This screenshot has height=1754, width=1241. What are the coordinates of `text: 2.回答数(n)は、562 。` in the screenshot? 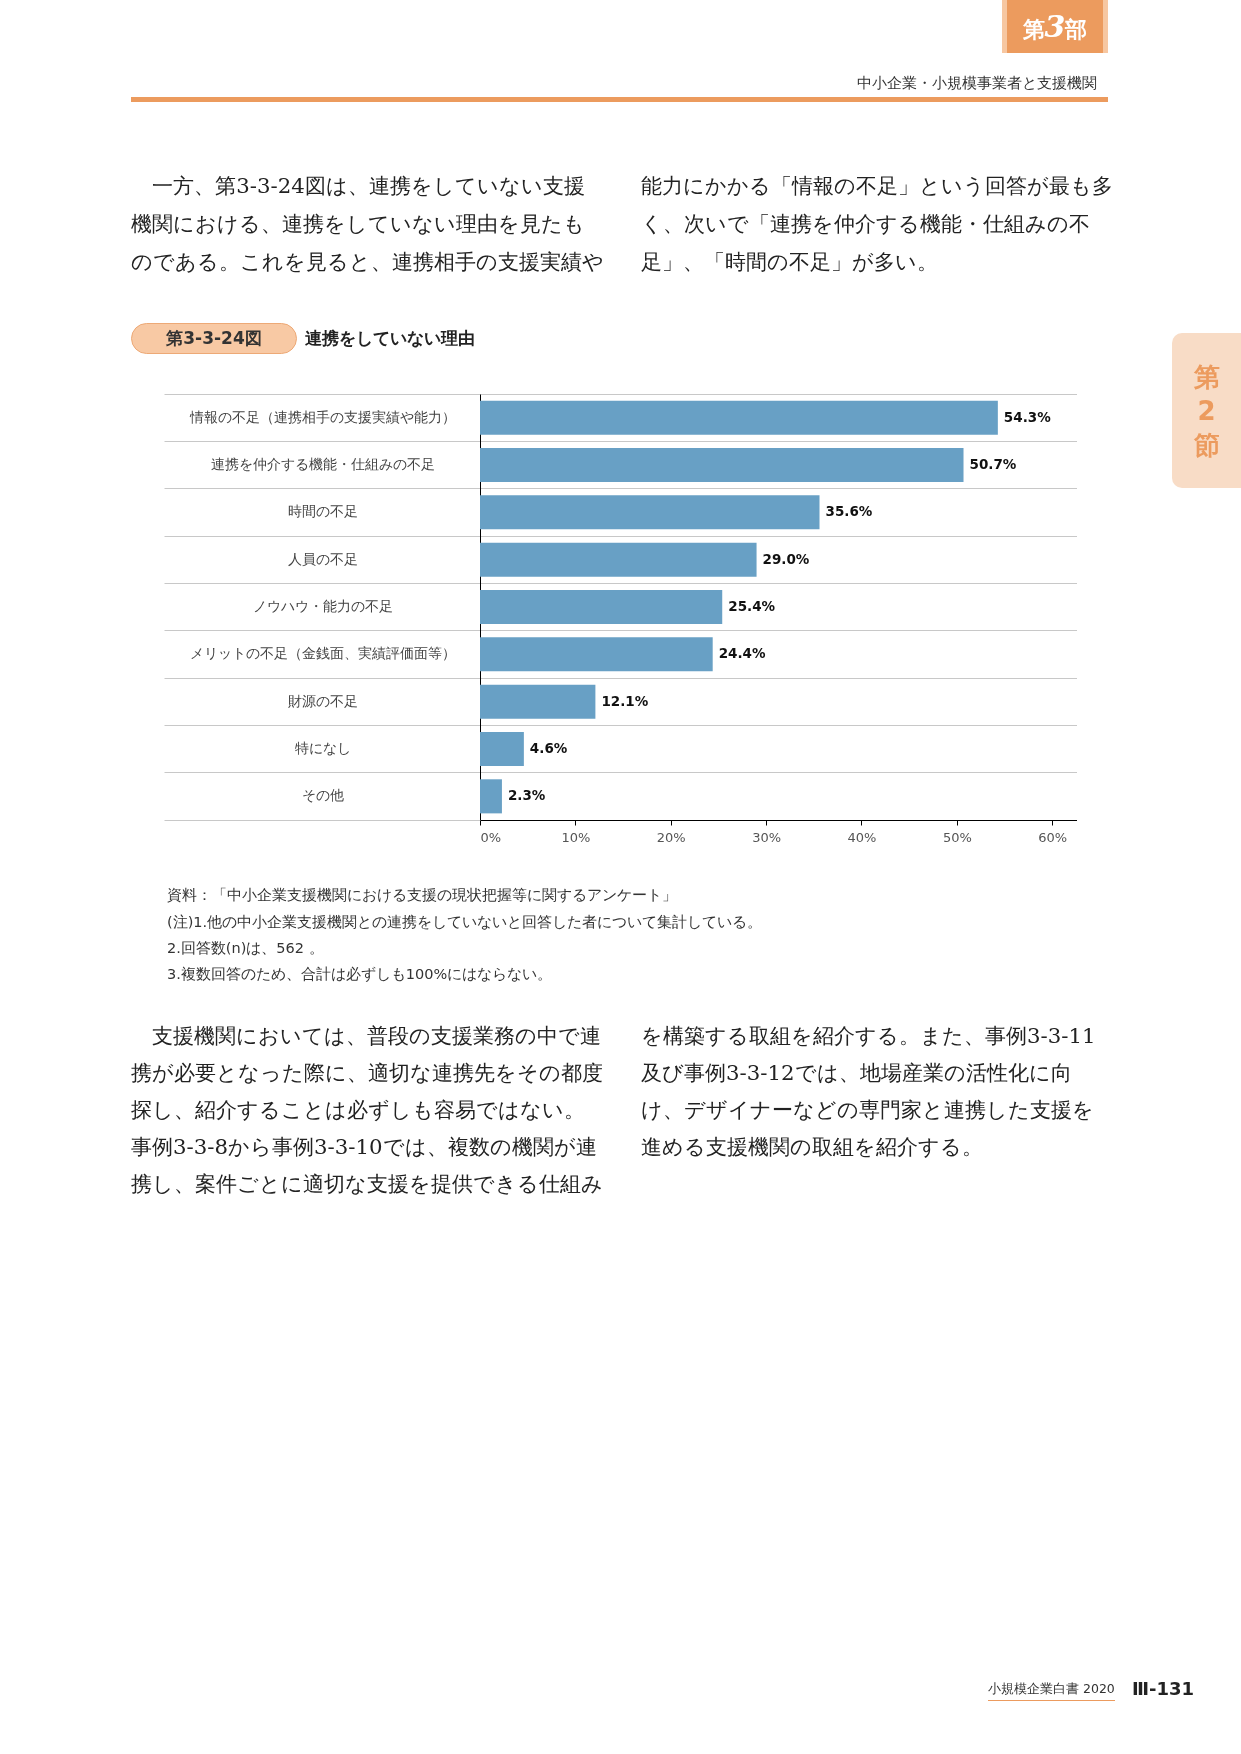 It's located at (245, 948).